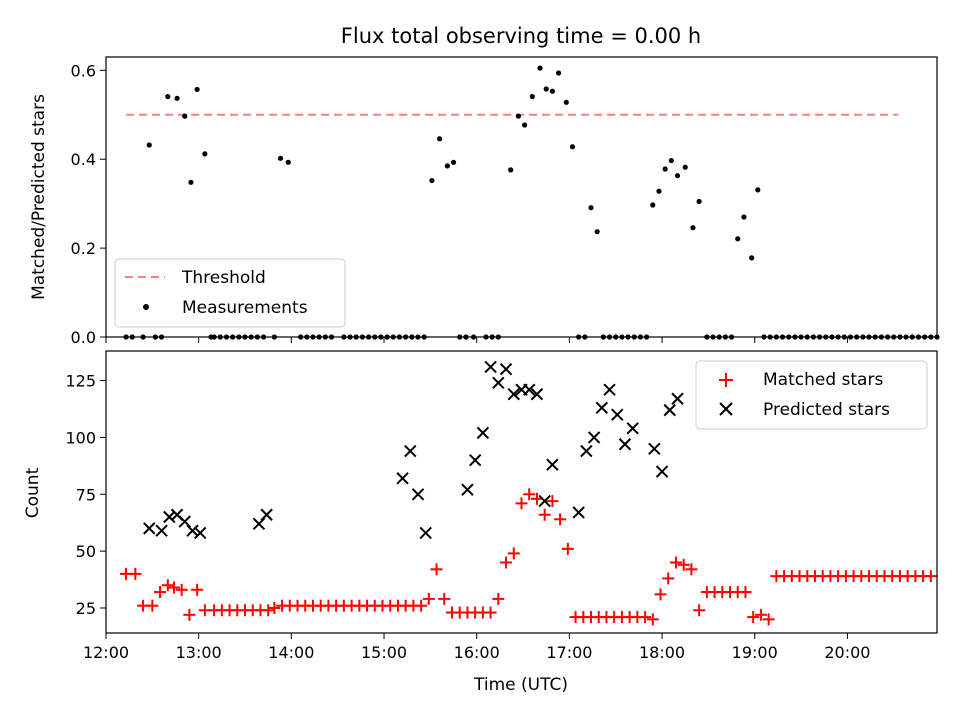 This screenshot has height=720, width=960. I want to click on x-tick-label: 12:00, so click(106, 652).